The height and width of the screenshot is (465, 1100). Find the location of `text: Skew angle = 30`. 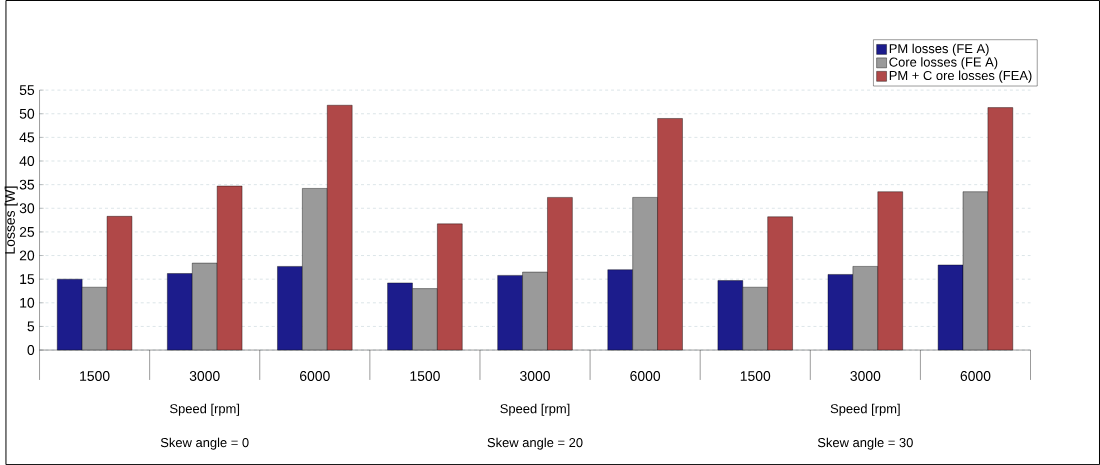

text: Skew angle = 30 is located at coordinates (865, 443).